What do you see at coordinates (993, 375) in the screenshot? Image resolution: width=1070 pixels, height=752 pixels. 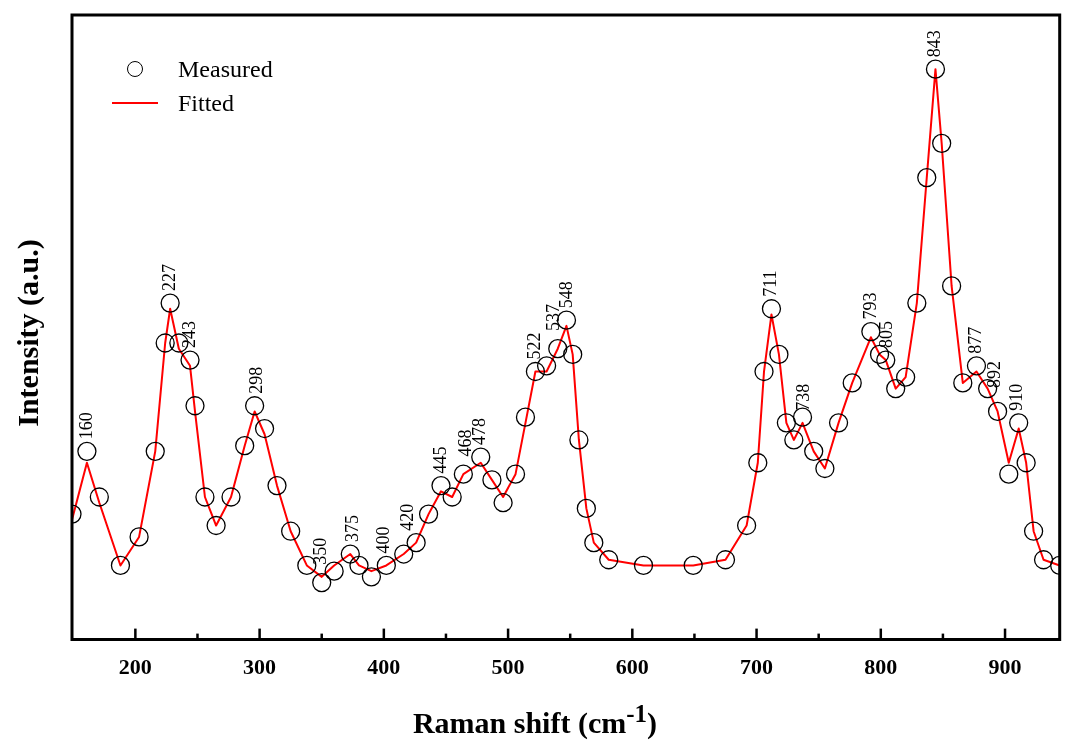 I see `annotation: 892` at bounding box center [993, 375].